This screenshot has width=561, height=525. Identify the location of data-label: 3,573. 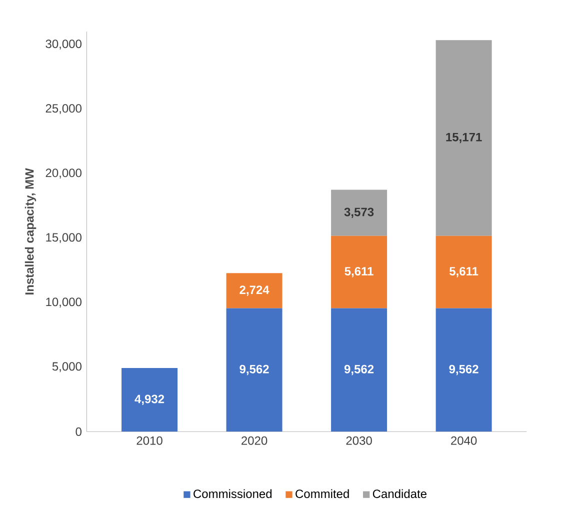
(359, 213).